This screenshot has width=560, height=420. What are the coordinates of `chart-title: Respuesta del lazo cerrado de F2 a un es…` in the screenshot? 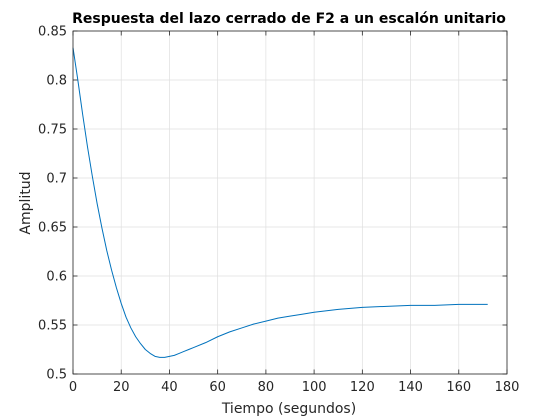 It's located at (289, 19).